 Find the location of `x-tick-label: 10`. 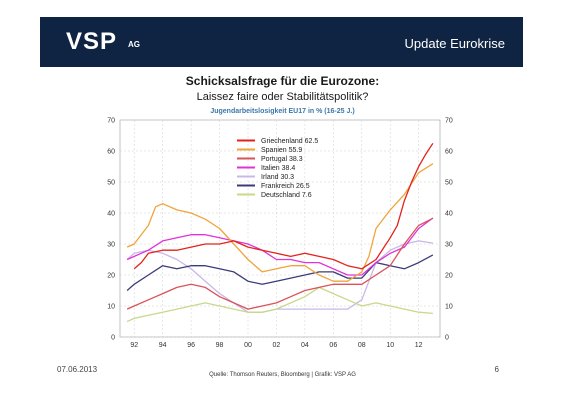

x-tick-label: 10 is located at coordinates (390, 345).